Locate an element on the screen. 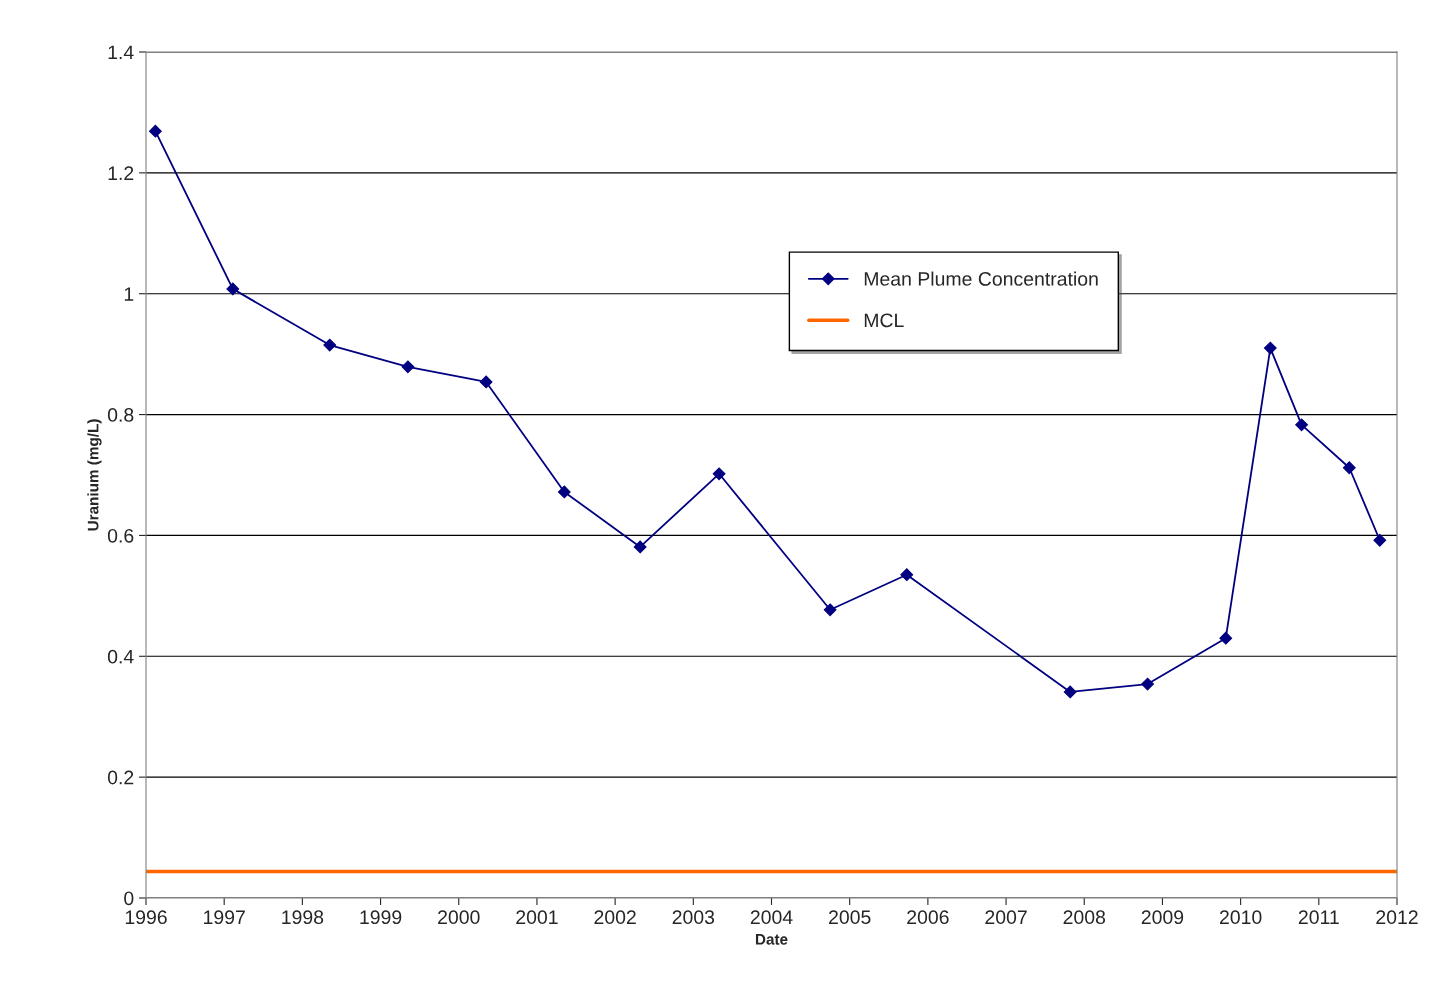 Image resolution: width=1433 pixels, height=988 pixels. y-tick-label: 1.4 is located at coordinates (121, 52).